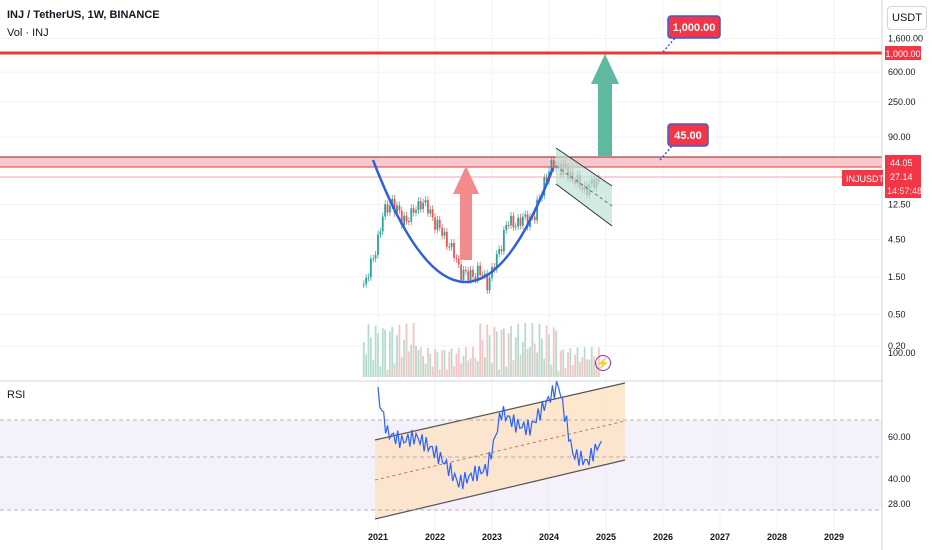 The height and width of the screenshot is (550, 932). Describe the element at coordinates (907, 18) in the screenshot. I see `currency-selector: USDT` at that location.